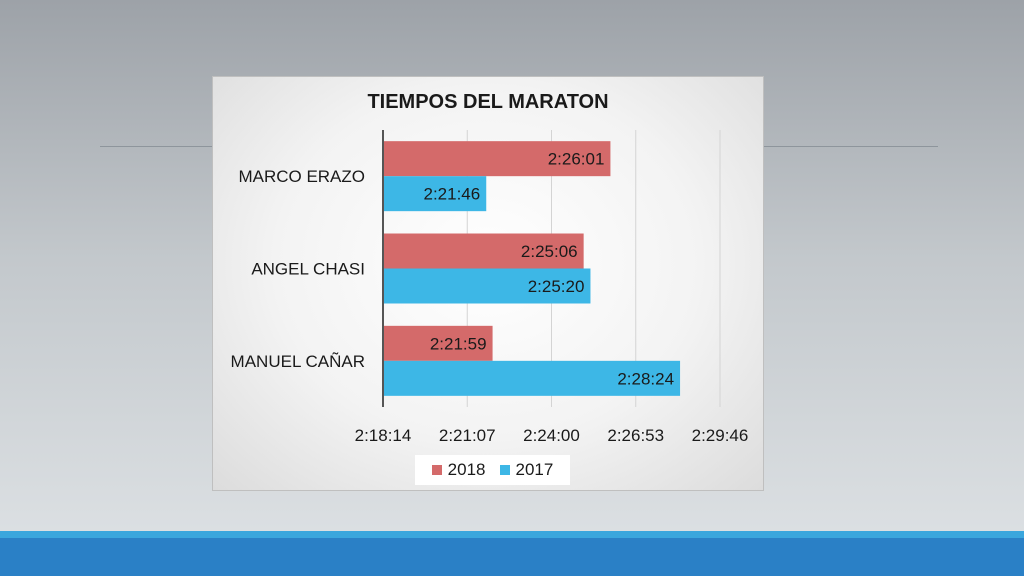  I want to click on category-label: MARCO ERAZO, so click(301, 176).